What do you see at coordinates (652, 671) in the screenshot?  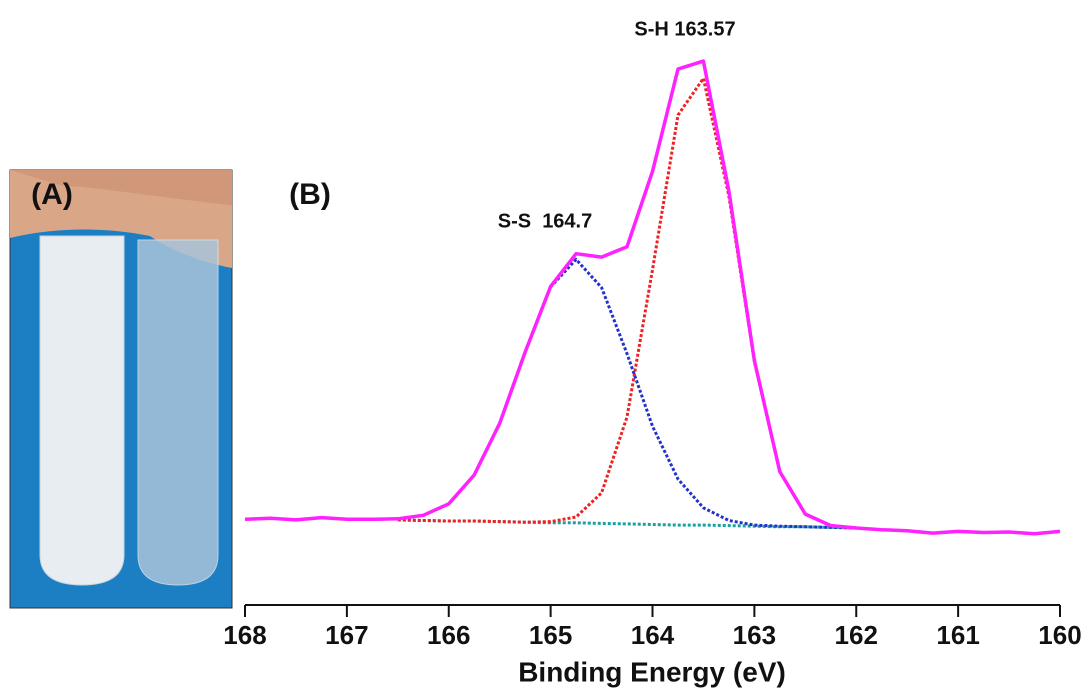 I see `x-axis-label: Binding Energy (eV)` at bounding box center [652, 671].